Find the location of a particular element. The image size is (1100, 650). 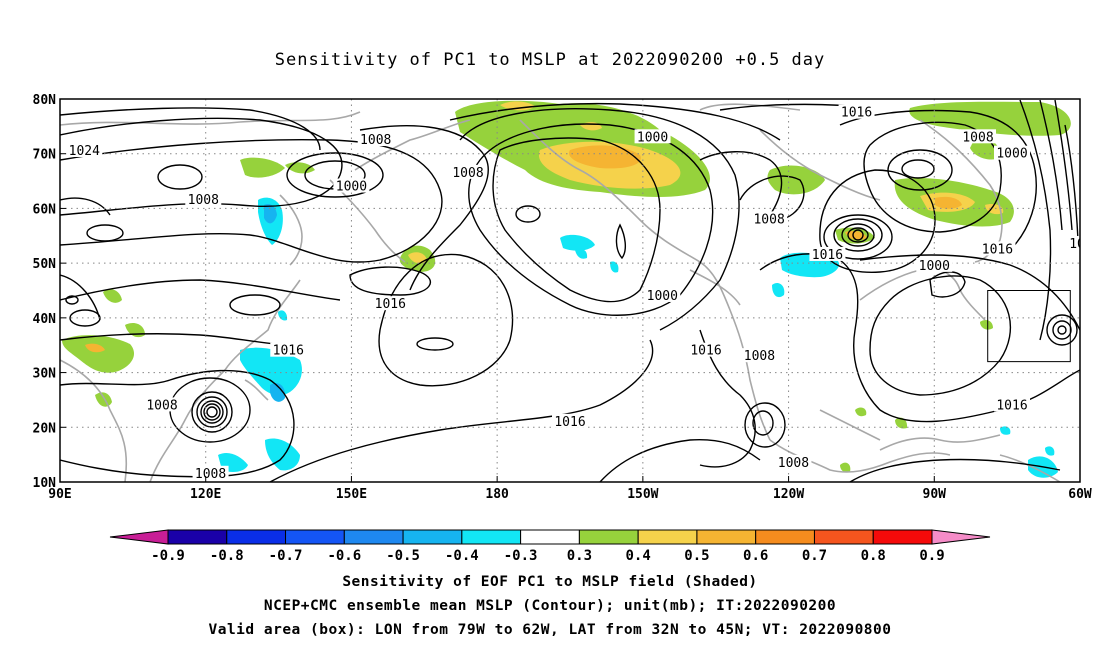

lon-label: 150E is located at coordinates (351, 494).